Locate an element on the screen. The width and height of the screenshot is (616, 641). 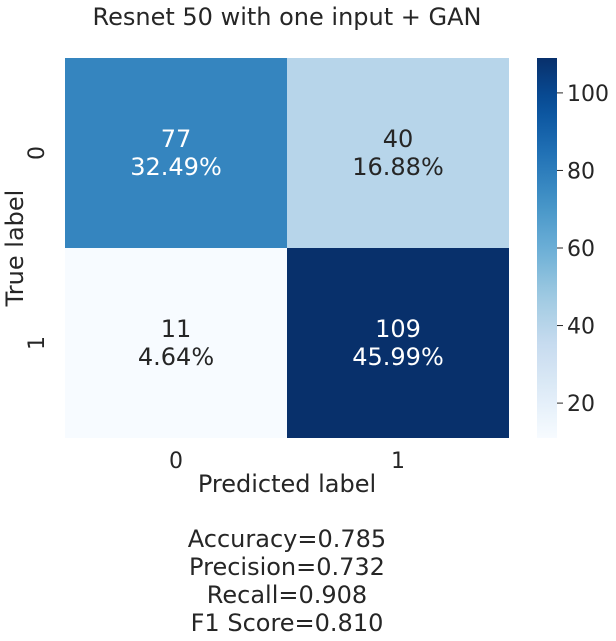
cell-percent-label: 45.99% is located at coordinates (398, 357).